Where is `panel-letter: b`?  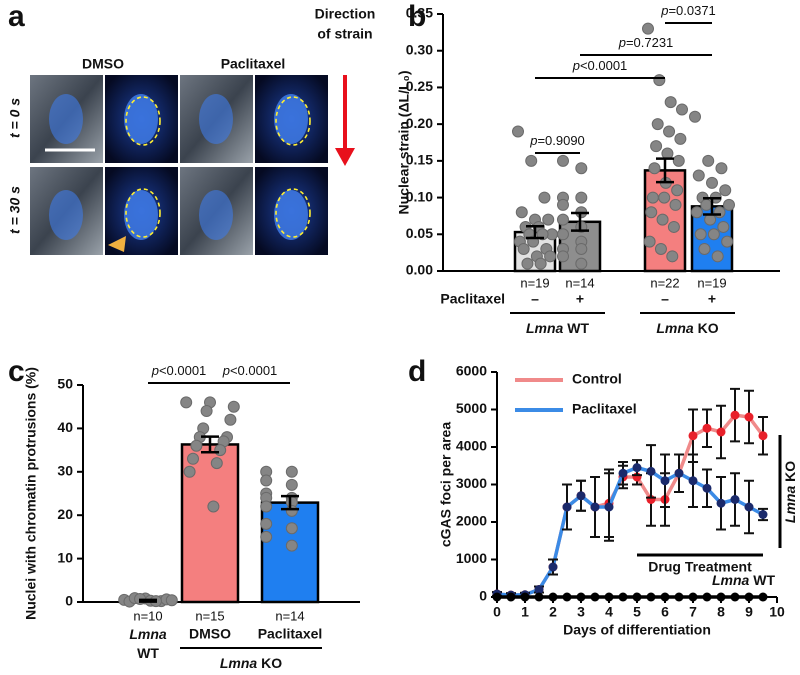
panel-letter: b is located at coordinates (417, 16).